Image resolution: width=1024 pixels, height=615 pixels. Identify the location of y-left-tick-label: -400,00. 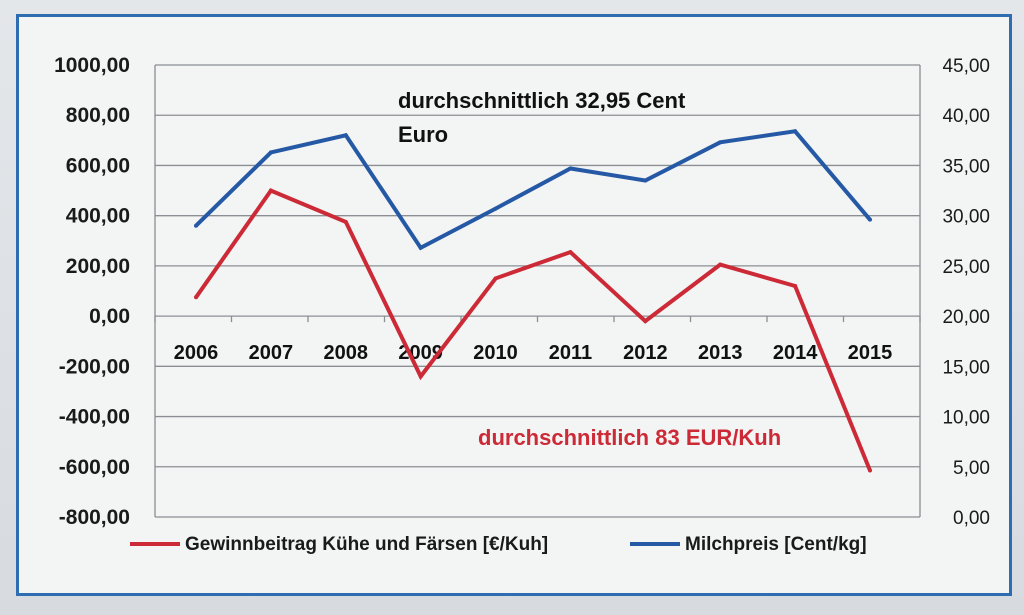
(94, 417).